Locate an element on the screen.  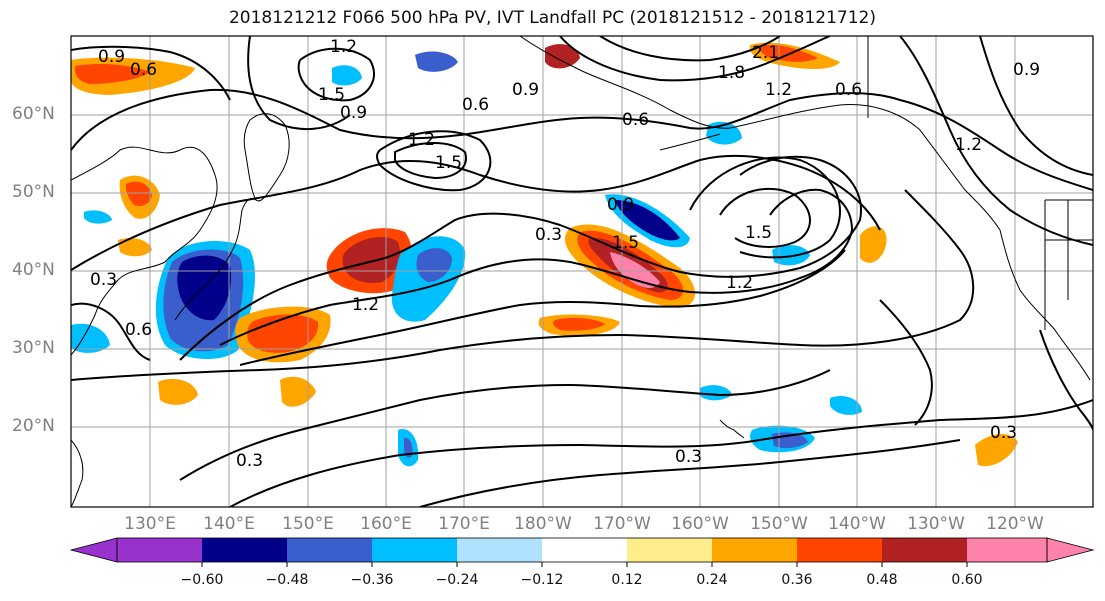
coast-philippines is located at coordinates (77, 473).